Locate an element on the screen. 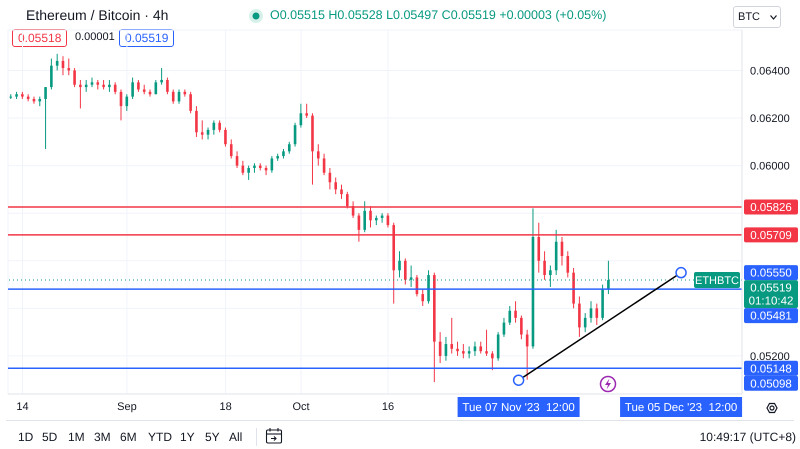 The height and width of the screenshot is (449, 800). ref-line-label: 0.05826 is located at coordinates (771, 208).